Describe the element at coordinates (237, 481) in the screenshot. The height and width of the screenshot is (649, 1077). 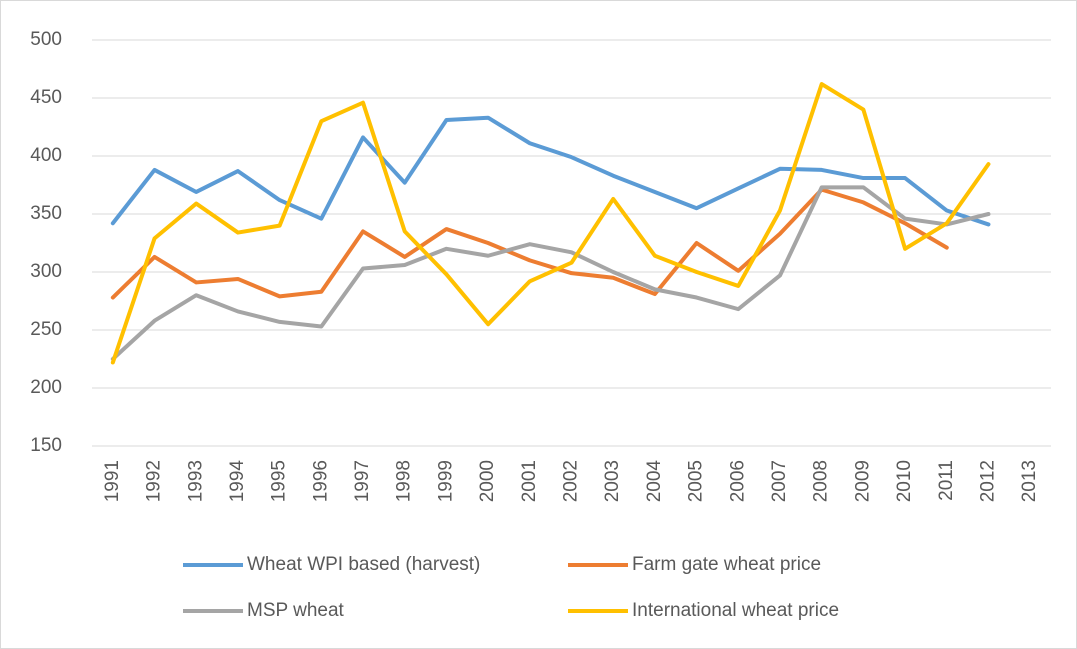
I see `x-tick-label: 1994` at that location.